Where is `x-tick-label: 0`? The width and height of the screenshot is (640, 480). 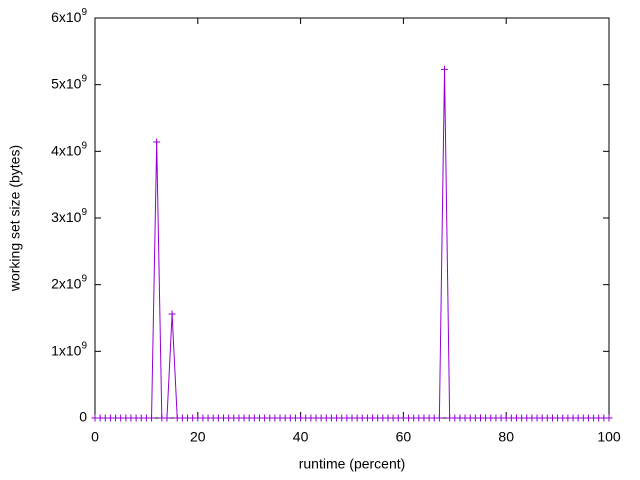 x-tick-label: 0 is located at coordinates (95, 437).